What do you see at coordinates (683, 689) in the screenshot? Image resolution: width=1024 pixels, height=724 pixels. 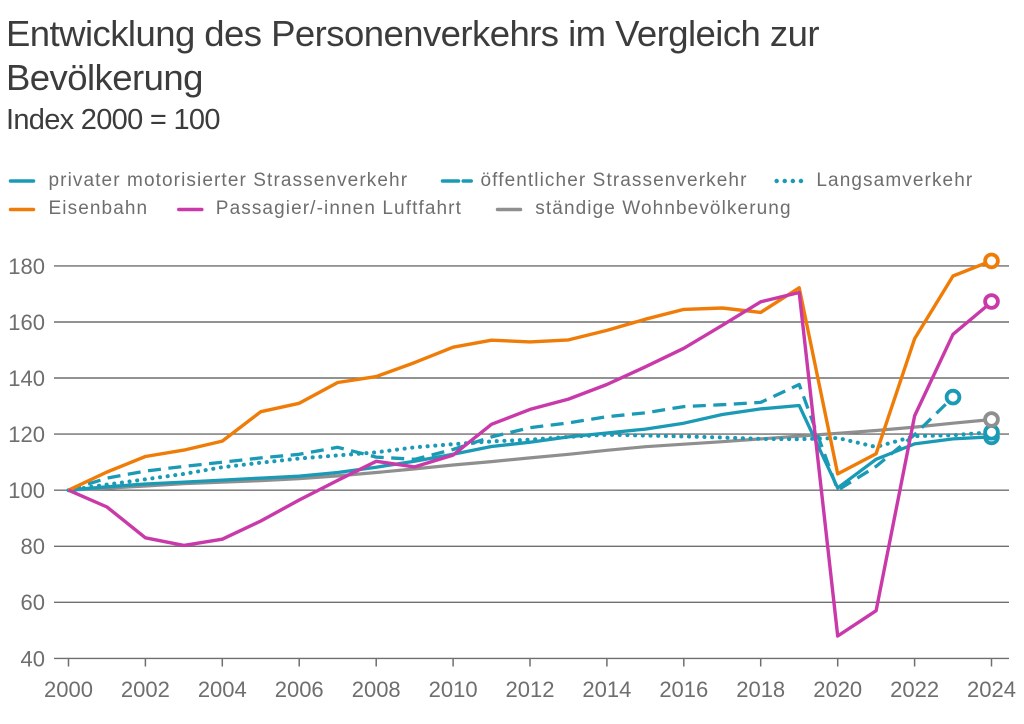 I see `svg-text: 2016` at bounding box center [683, 689].